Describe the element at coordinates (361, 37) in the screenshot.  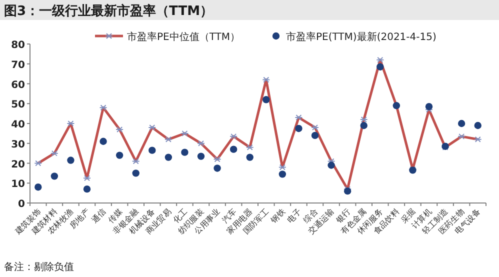
I see `legend-label: 市盈率PE(TTM)最新(2021-4-15)` at that location.